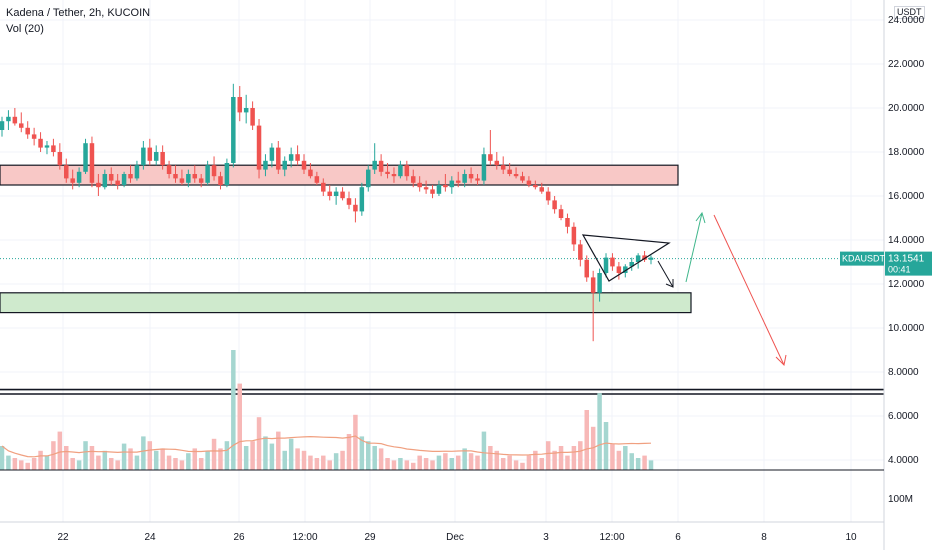 The height and width of the screenshot is (550, 932). Describe the element at coordinates (346, 303) in the screenshot. I see `support-zone` at that location.